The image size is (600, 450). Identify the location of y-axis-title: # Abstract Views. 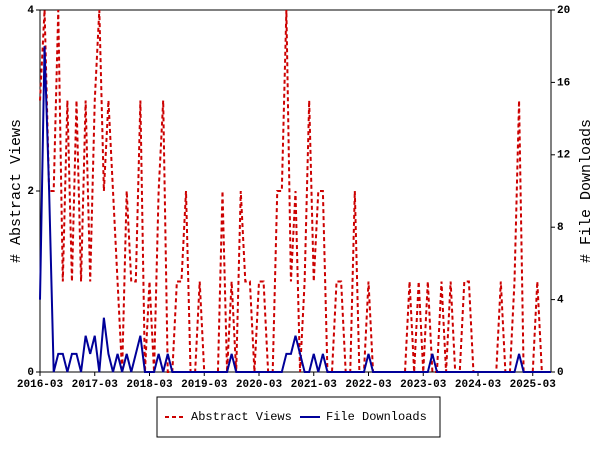
(16, 191).